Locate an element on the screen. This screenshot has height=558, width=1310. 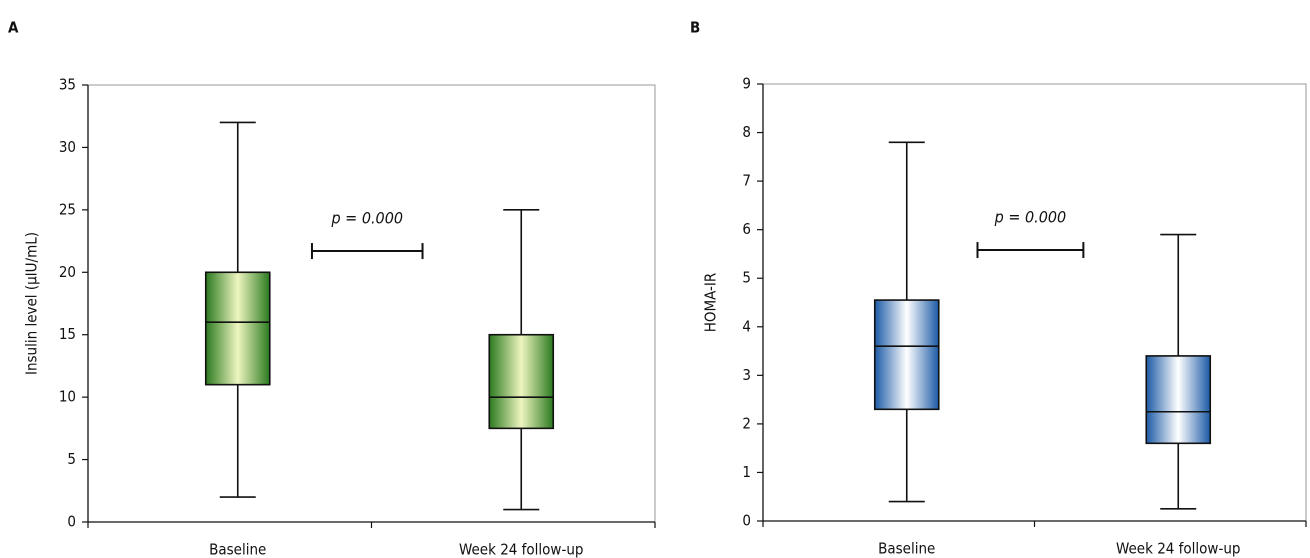
y-tick-label: 8 is located at coordinates (746, 132).